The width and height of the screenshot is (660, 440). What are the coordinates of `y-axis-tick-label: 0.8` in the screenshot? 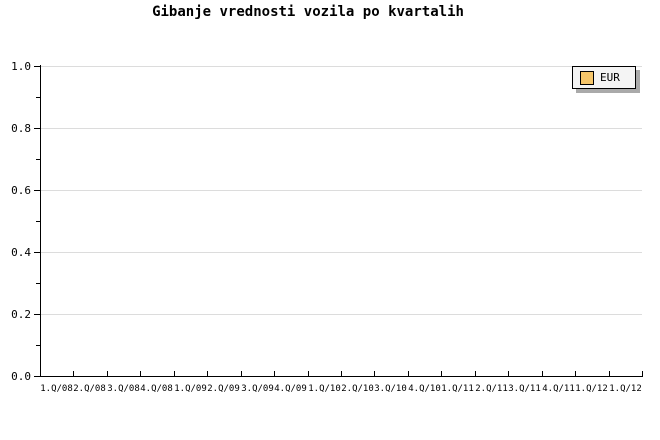 It's located at (21, 128).